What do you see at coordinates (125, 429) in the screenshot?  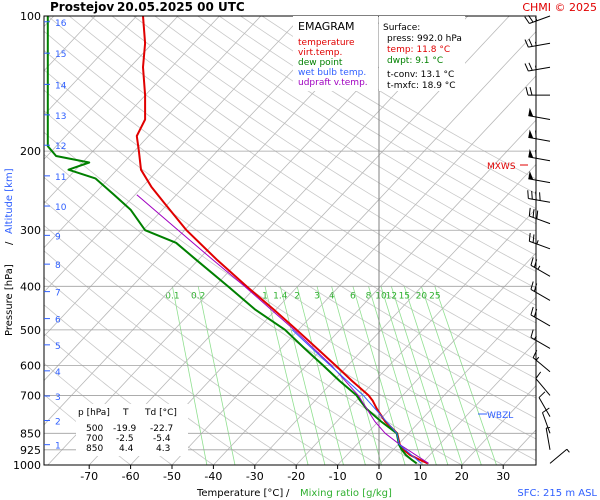 I see `table-cell: -19.9` at bounding box center [125, 429].